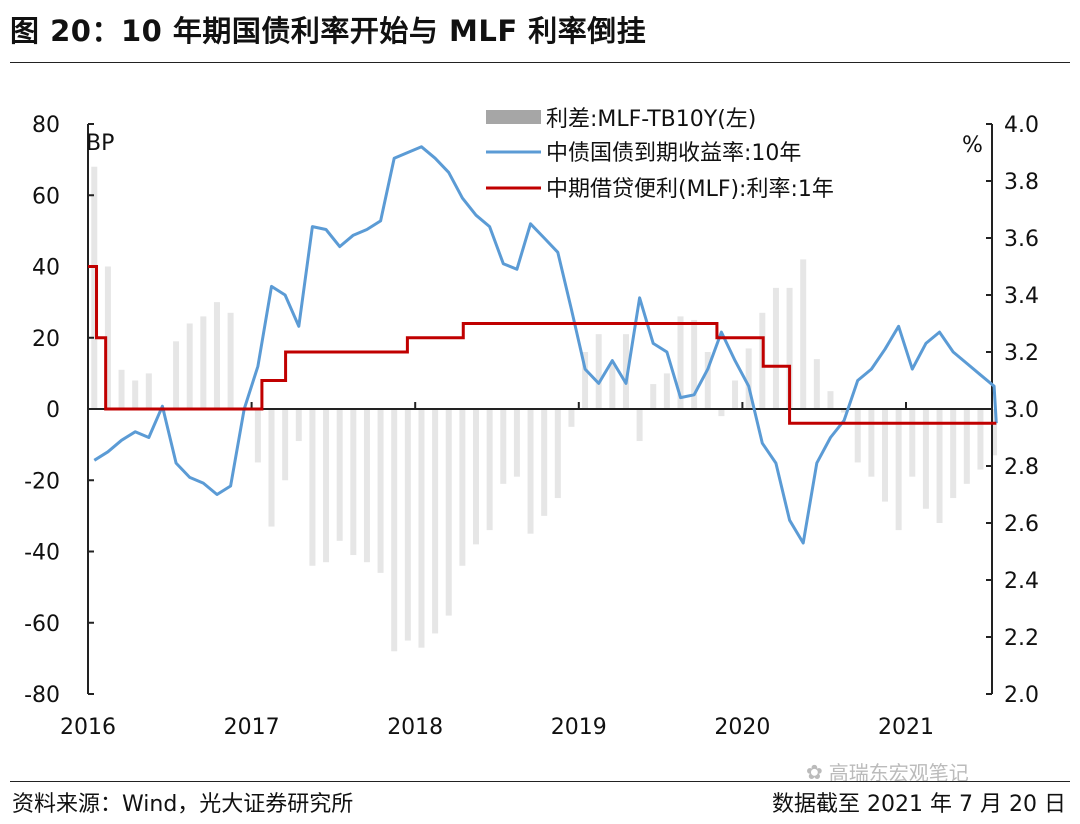 The width and height of the screenshot is (1080, 824). What do you see at coordinates (1021, 638) in the screenshot?
I see `right-tick-label: 2.2` at bounding box center [1021, 638].